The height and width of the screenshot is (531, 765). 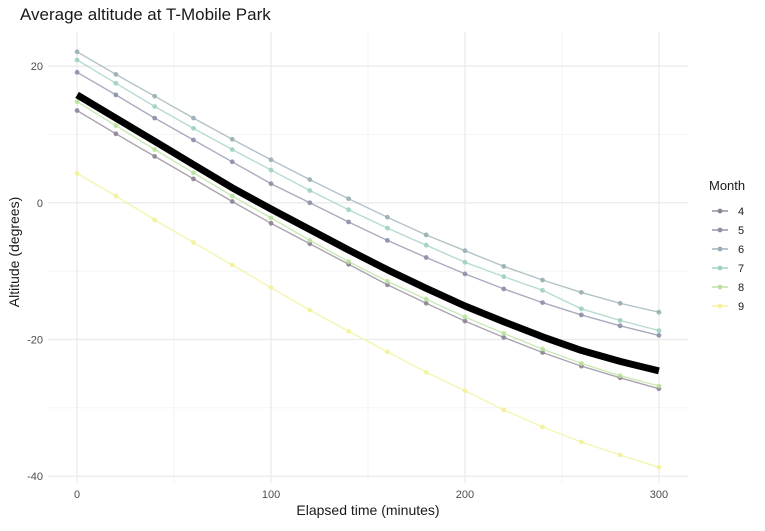 What do you see at coordinates (741, 269) in the screenshot?
I see `legend-label-month-7: 7` at bounding box center [741, 269].